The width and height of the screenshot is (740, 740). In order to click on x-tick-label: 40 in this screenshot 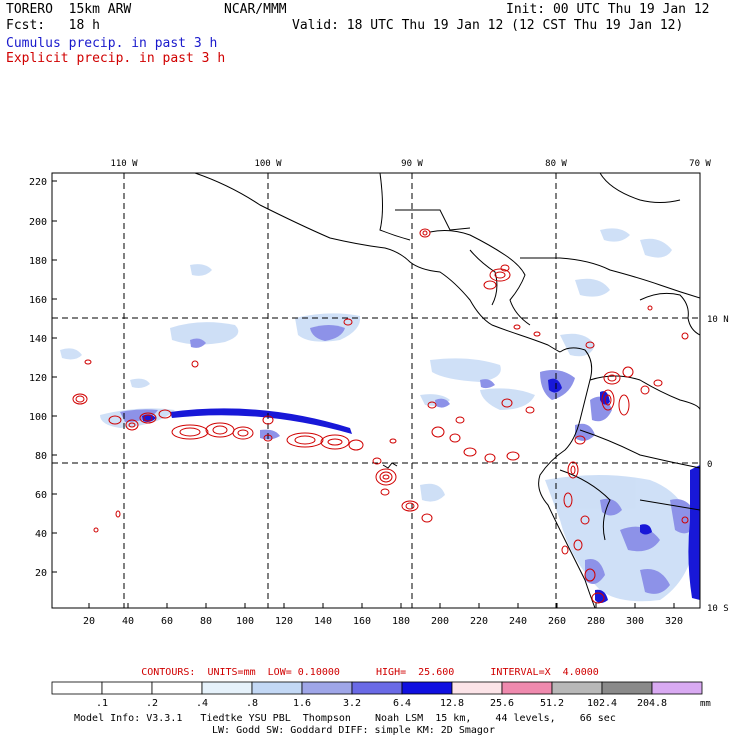, I will do `click(128, 621)`.